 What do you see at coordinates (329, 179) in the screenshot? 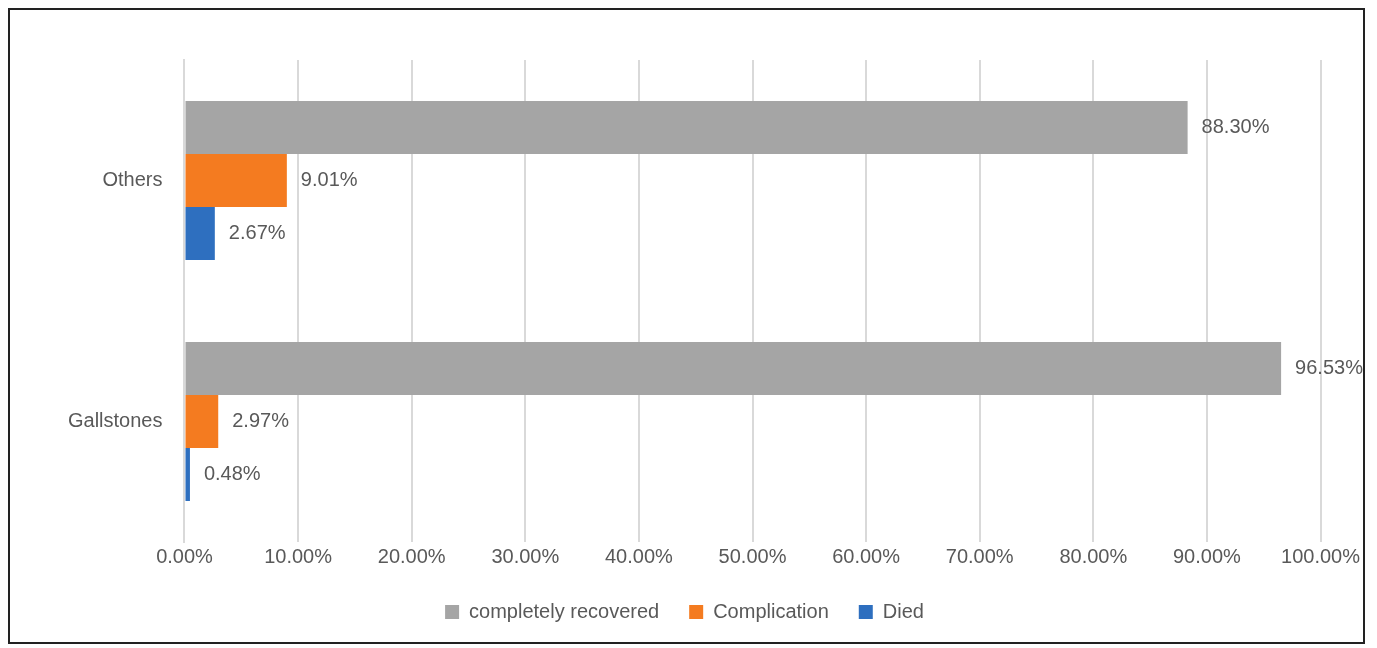
I see `data-label: 9.01%` at bounding box center [329, 179].